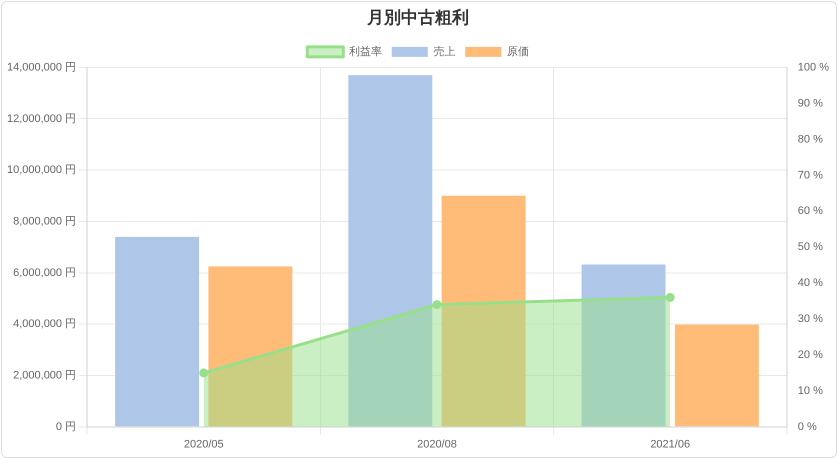 This screenshot has height=459, width=838. What do you see at coordinates (444, 51) in the screenshot?
I see `legend-label: 売上` at bounding box center [444, 51].